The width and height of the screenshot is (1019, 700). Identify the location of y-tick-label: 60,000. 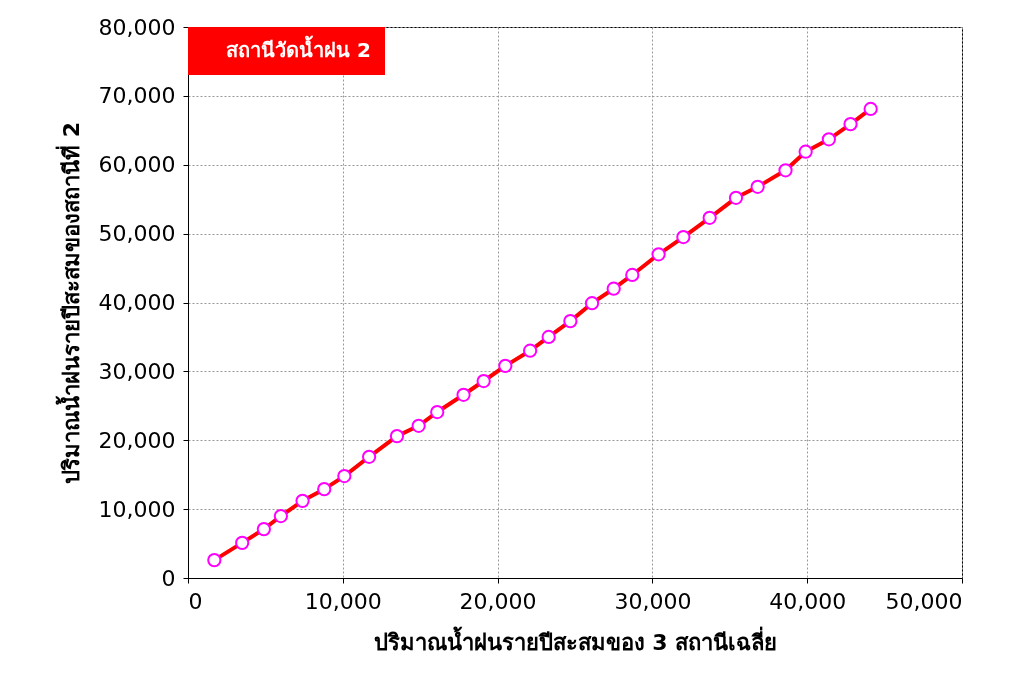
(137, 165).